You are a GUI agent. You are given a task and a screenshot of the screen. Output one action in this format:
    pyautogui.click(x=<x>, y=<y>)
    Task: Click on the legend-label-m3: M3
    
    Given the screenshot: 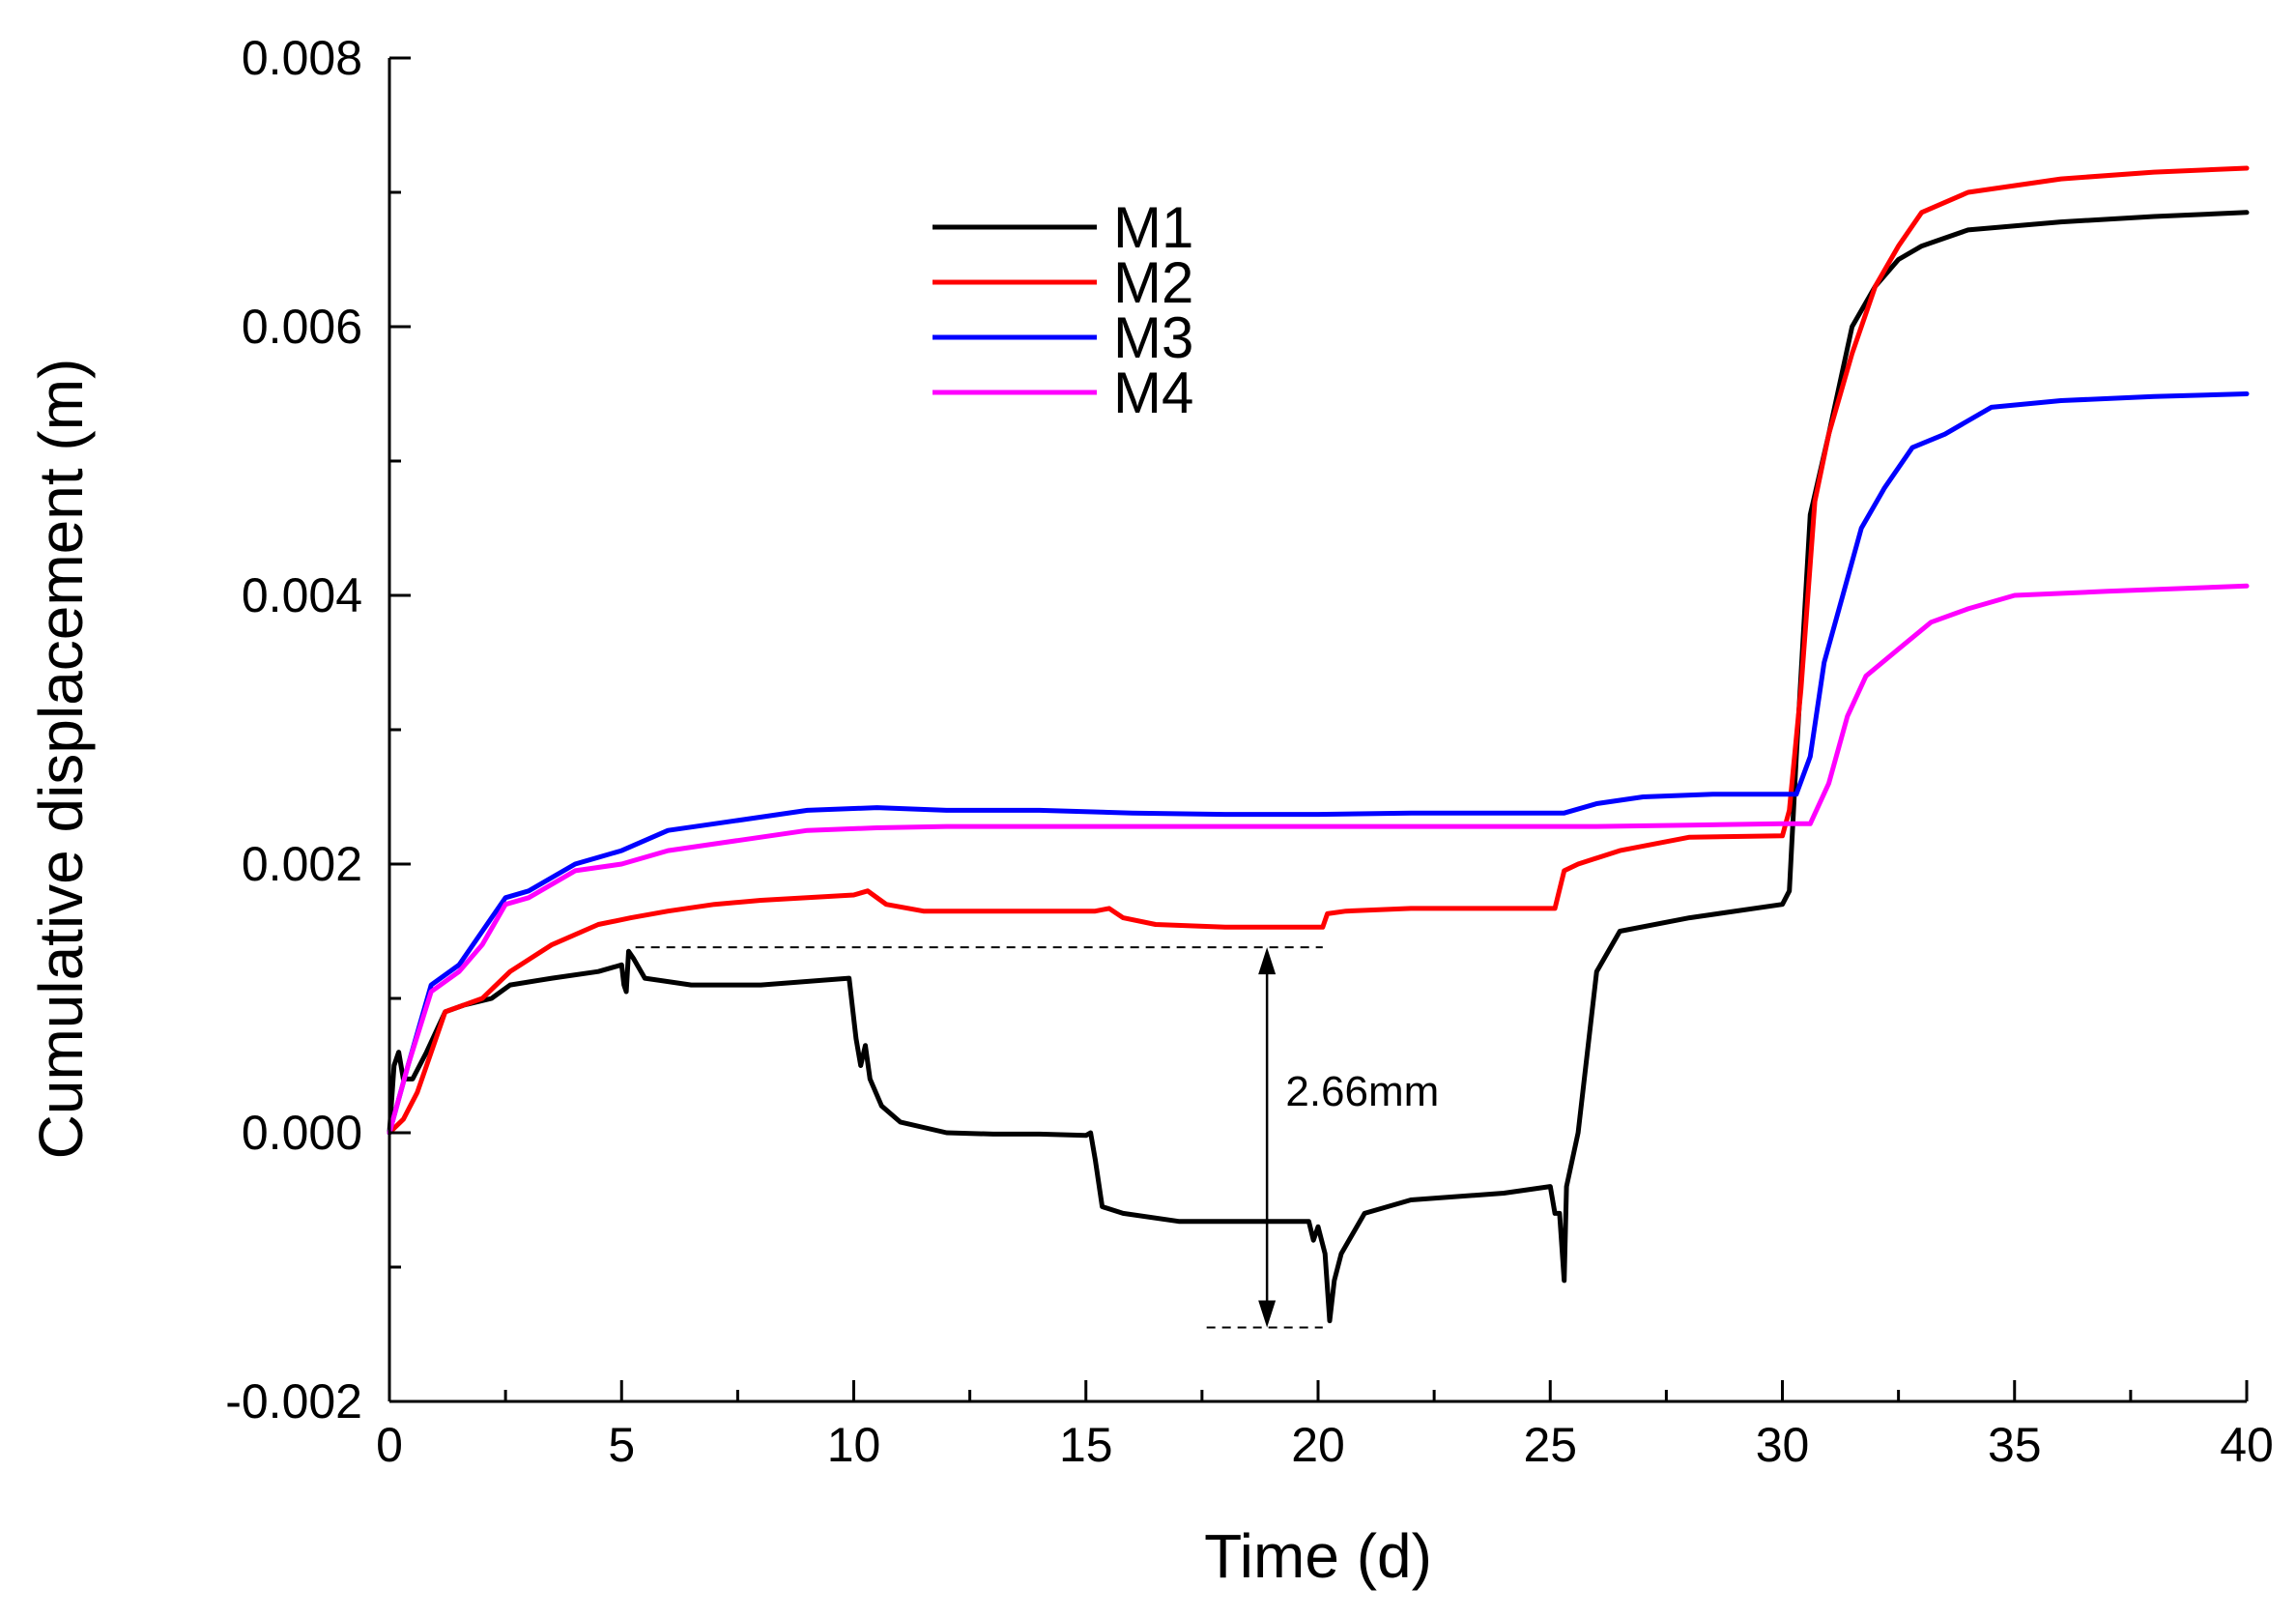 What is the action you would take?
    pyautogui.click(x=1153, y=338)
    